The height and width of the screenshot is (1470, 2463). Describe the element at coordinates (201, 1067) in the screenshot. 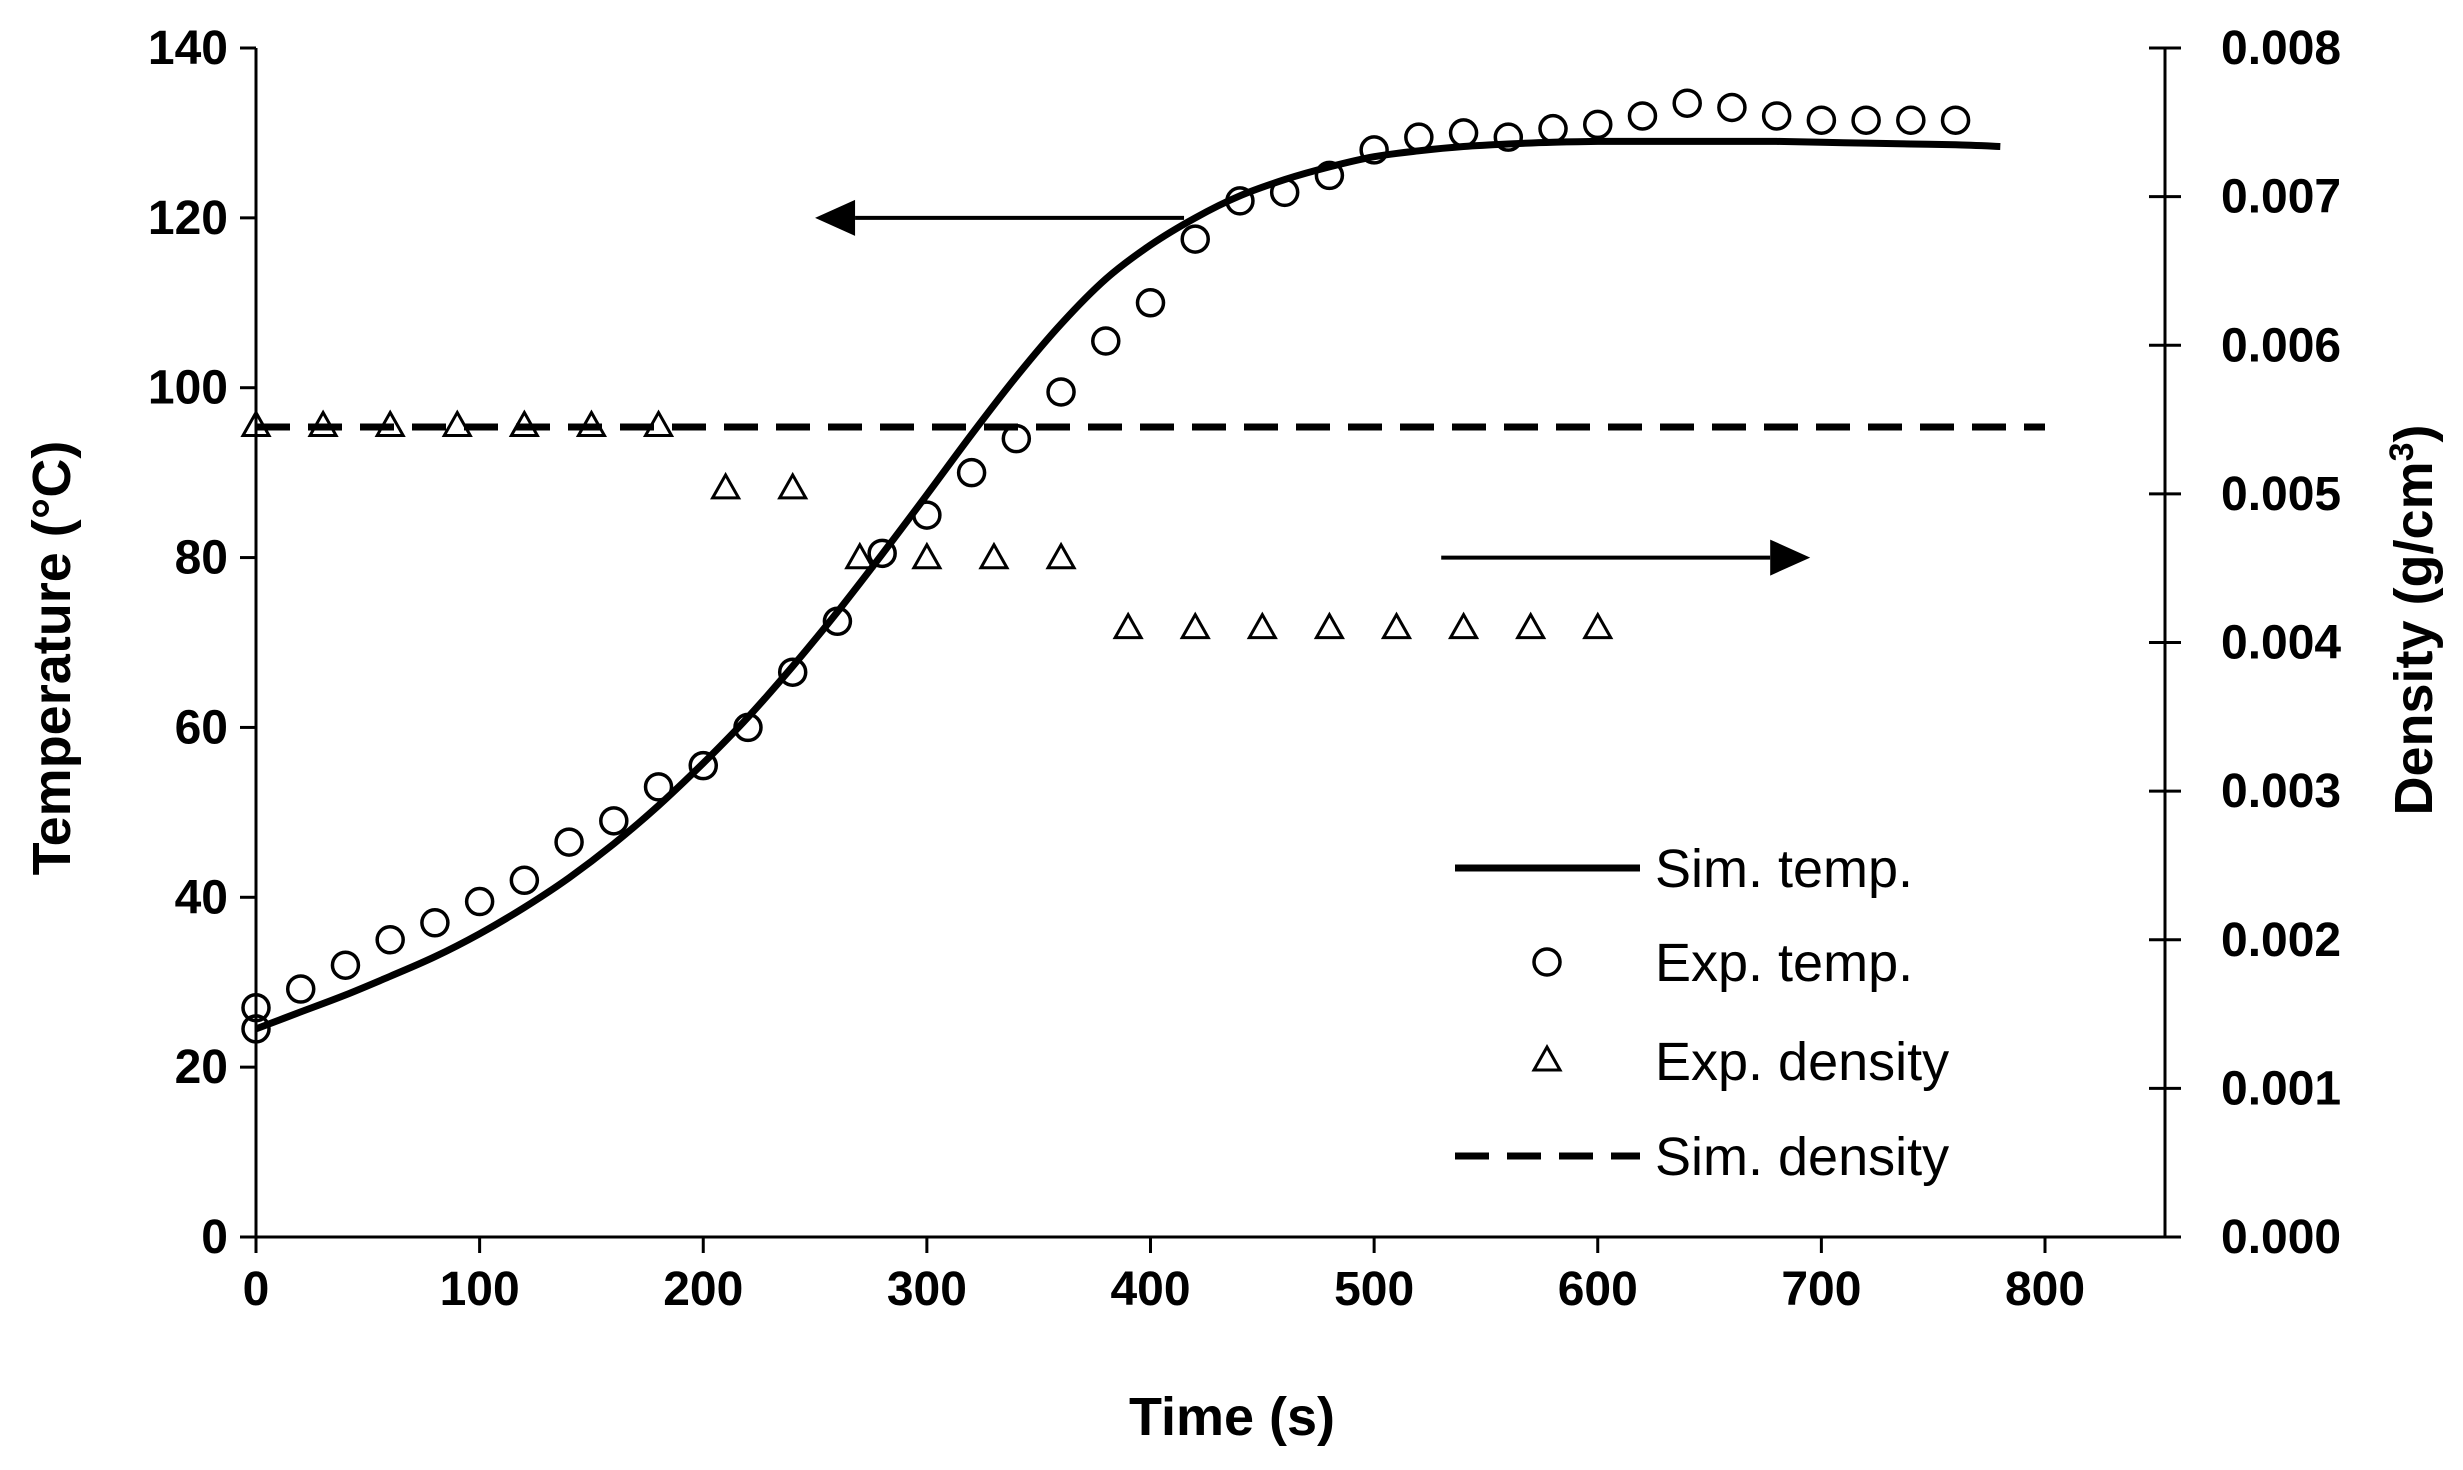

I see `y-left-tick-label: 20` at that location.